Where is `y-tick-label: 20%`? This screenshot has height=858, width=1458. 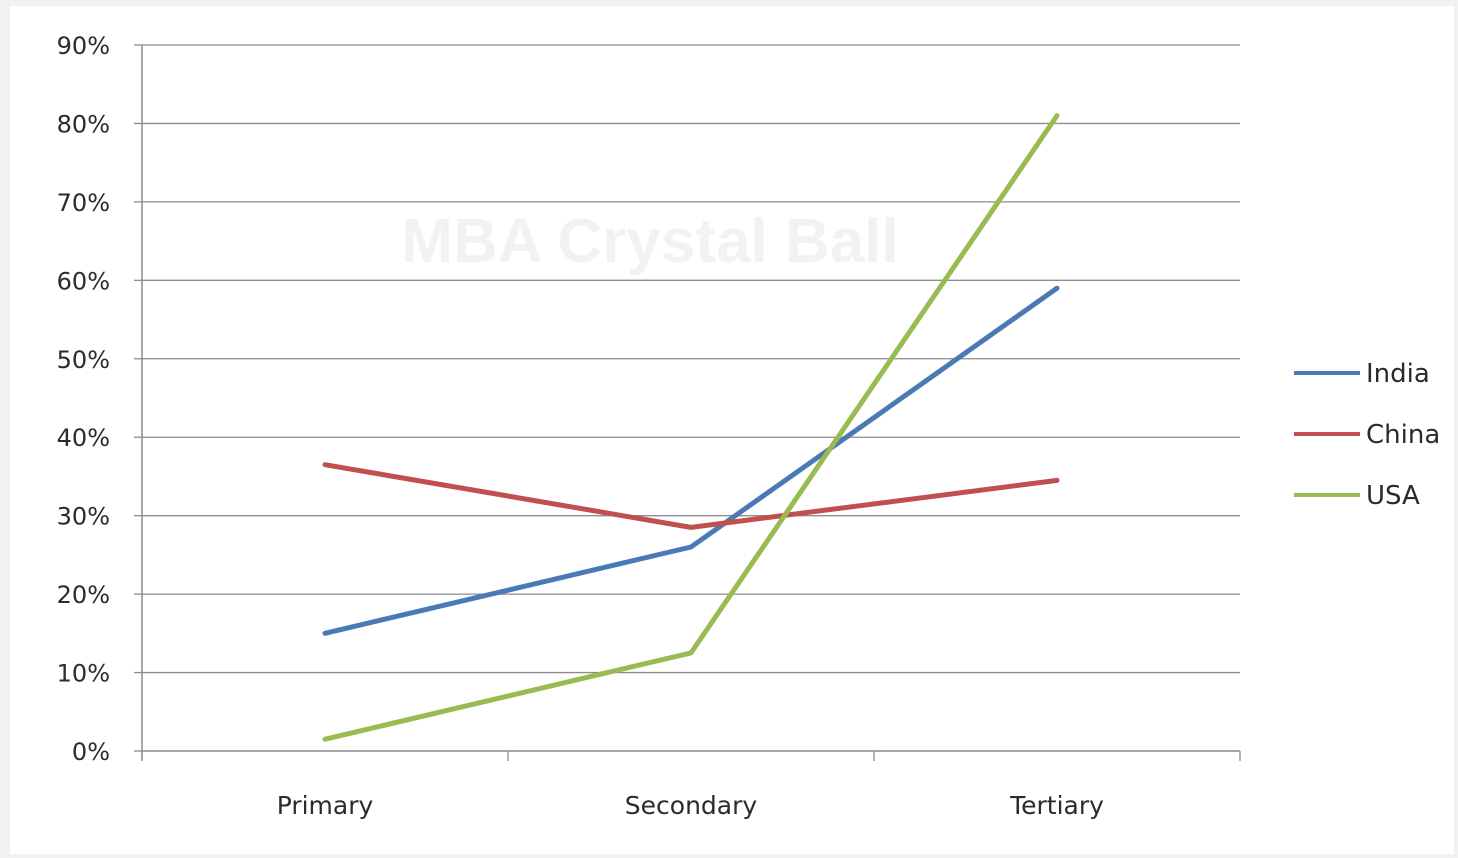
y-tick-label: 20% is located at coordinates (83, 595).